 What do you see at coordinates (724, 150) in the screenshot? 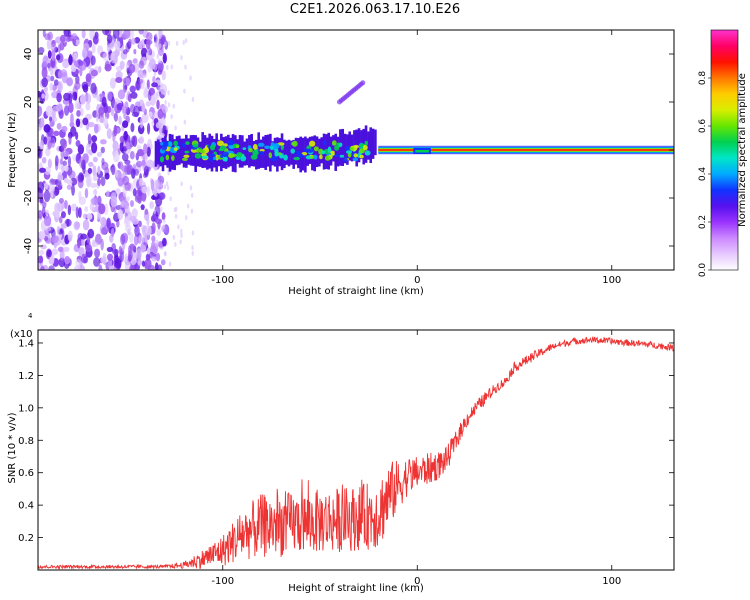
I see `colorbar-frame` at bounding box center [724, 150].